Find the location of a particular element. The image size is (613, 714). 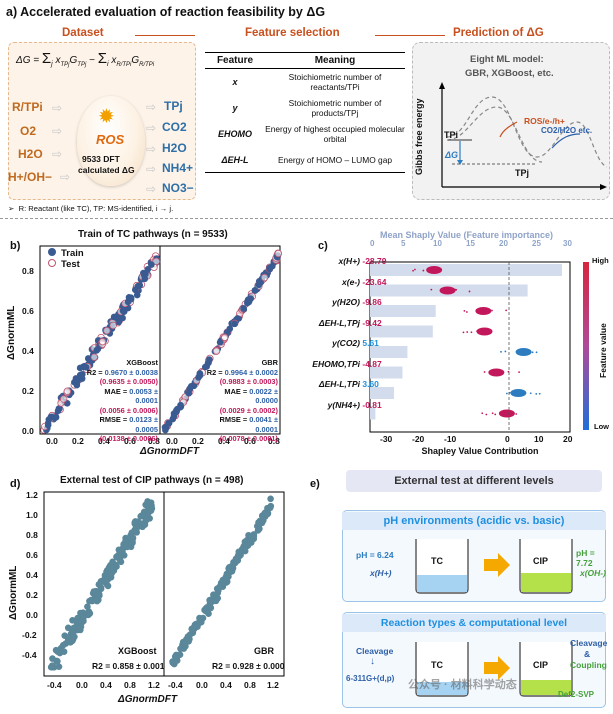

shap-feature-name: y(CO2) is located at coordinates (346, 343).